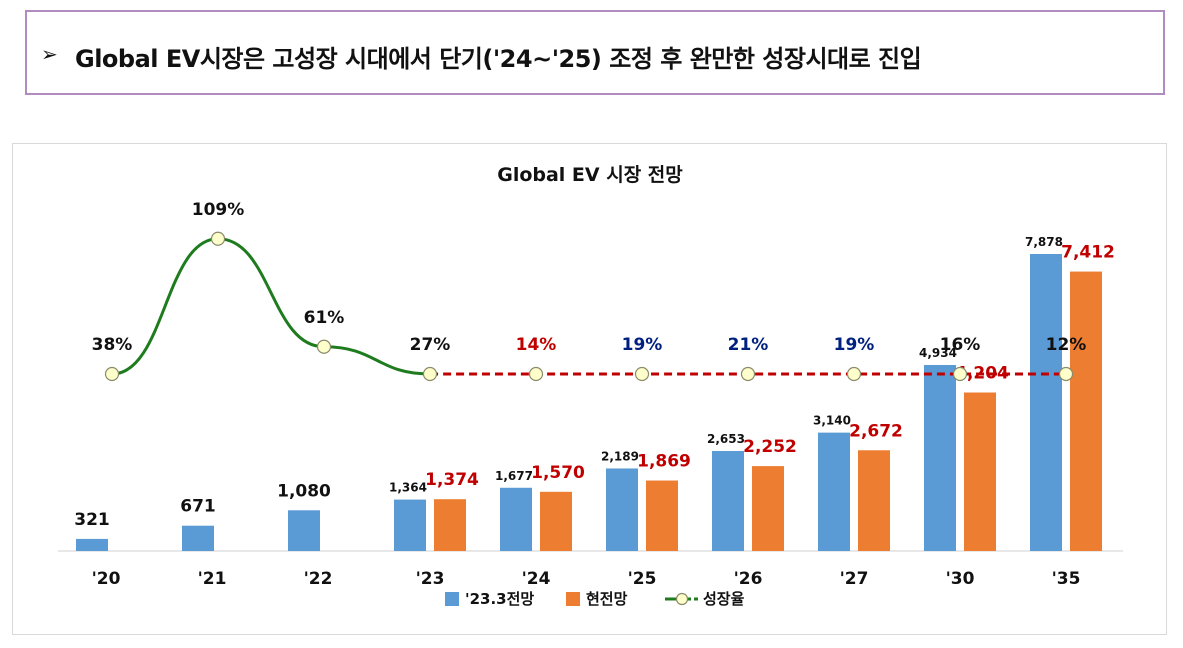  I want to click on growth-rate-label: 38%, so click(112, 345).